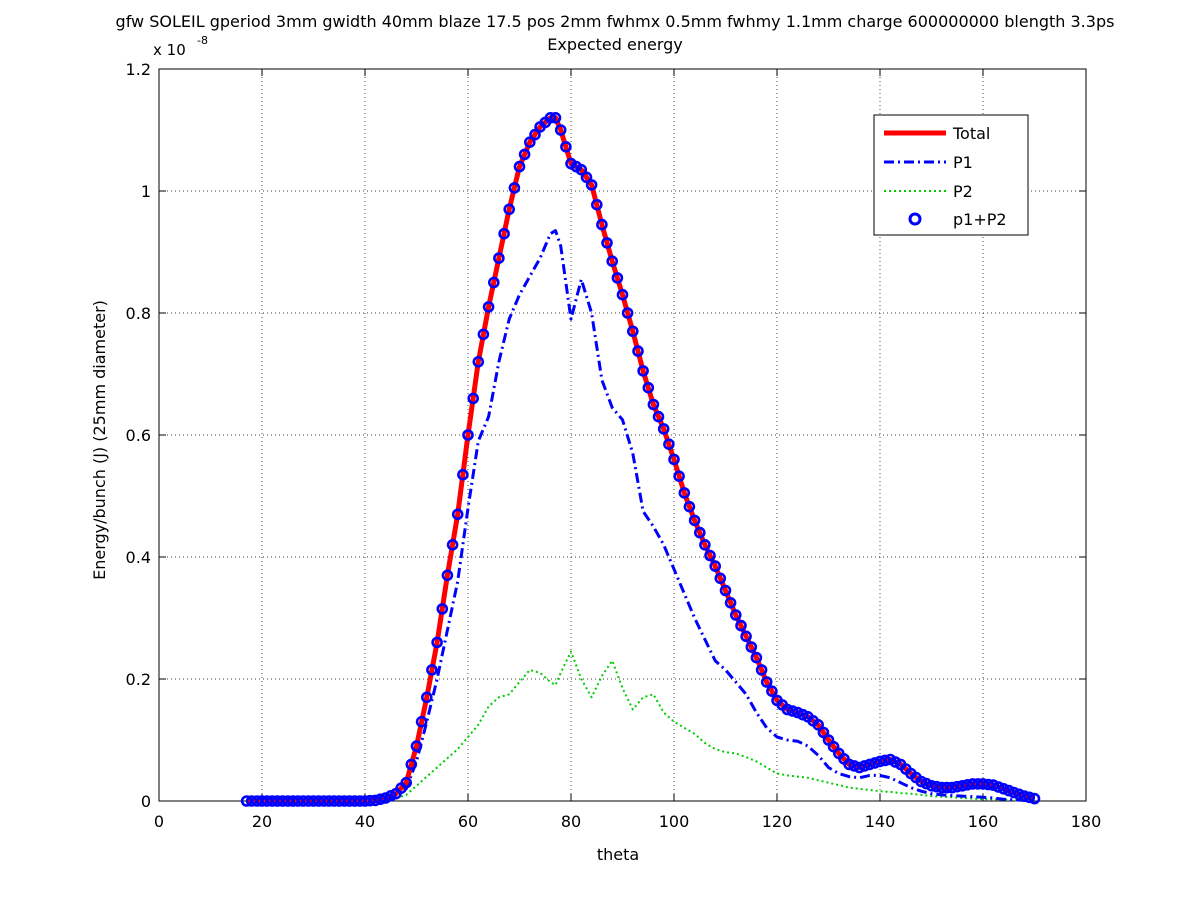 The image size is (1200, 901). Describe the element at coordinates (971, 133) in the screenshot. I see `legend-total-label: Total` at that location.